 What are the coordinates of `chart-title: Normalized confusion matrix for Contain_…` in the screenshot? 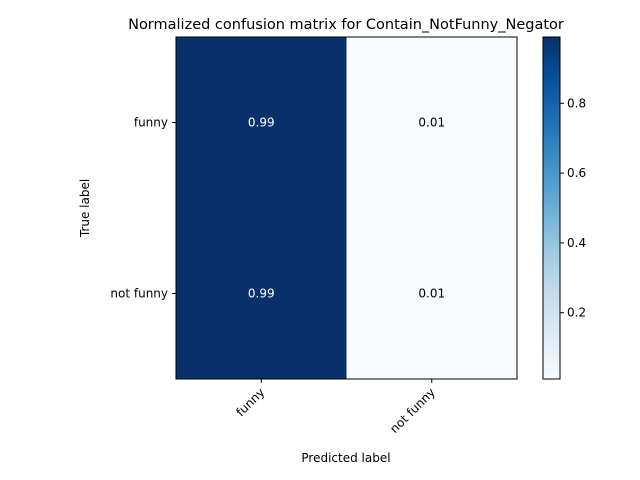 It's located at (346, 25).